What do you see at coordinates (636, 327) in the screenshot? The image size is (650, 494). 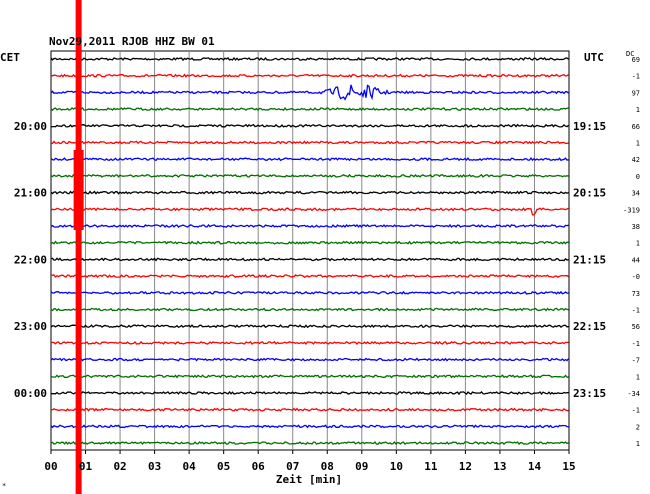 I see `dc-offset-label: 56` at bounding box center [636, 327].